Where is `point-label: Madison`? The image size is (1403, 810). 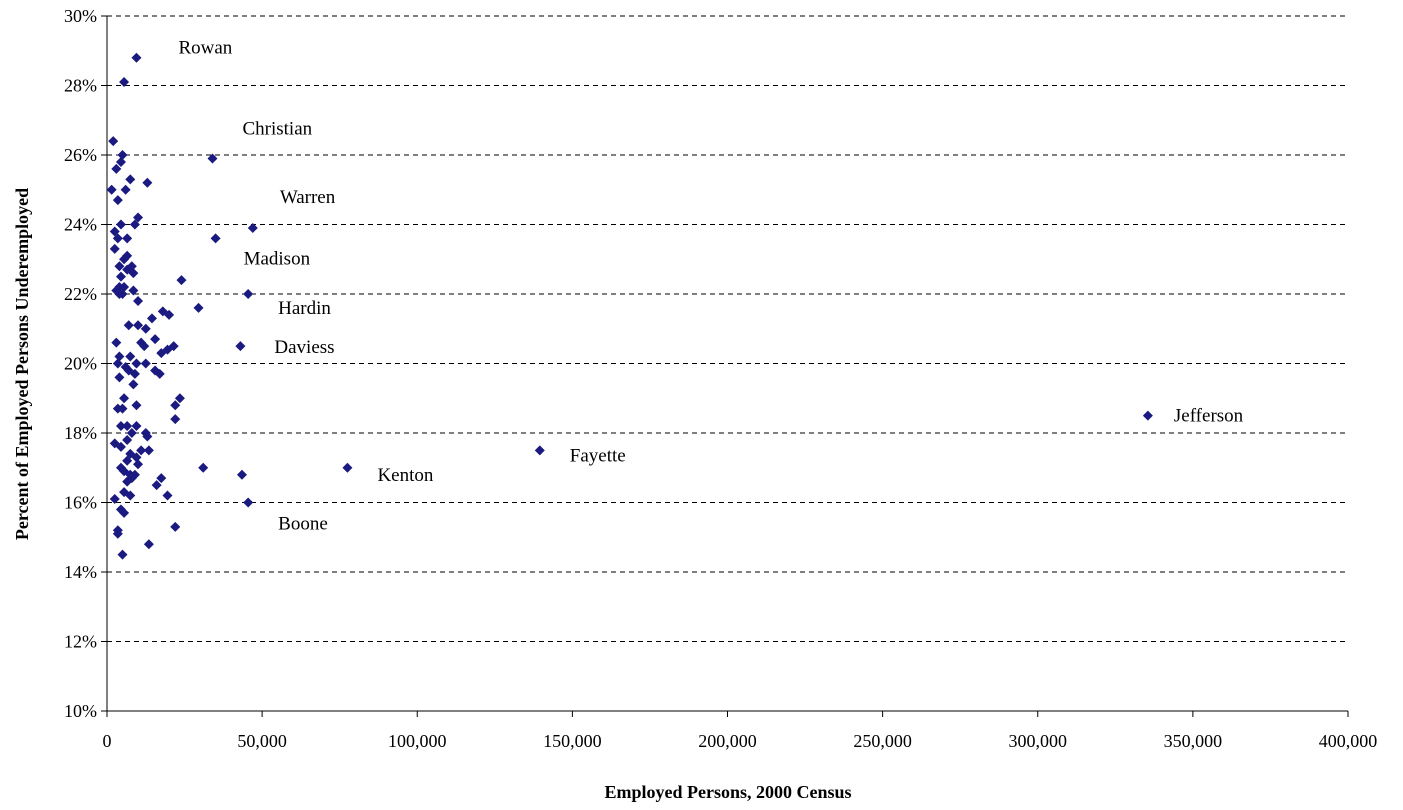 point-label: Madison is located at coordinates (277, 258).